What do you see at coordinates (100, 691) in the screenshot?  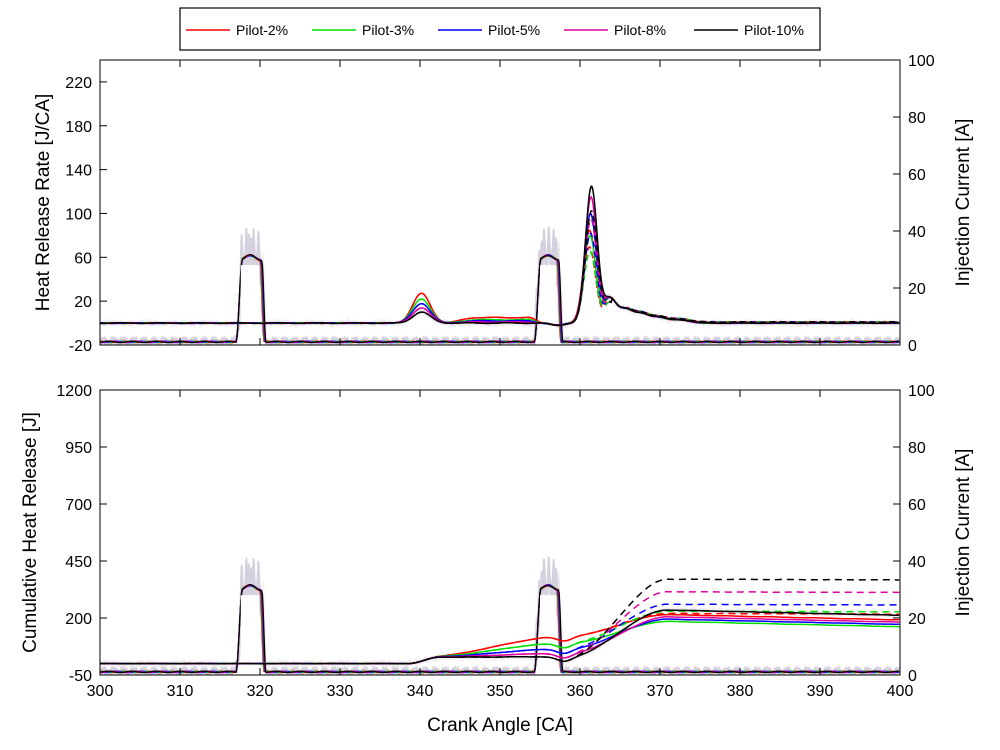 I see `x-tick-label: 300` at bounding box center [100, 691].